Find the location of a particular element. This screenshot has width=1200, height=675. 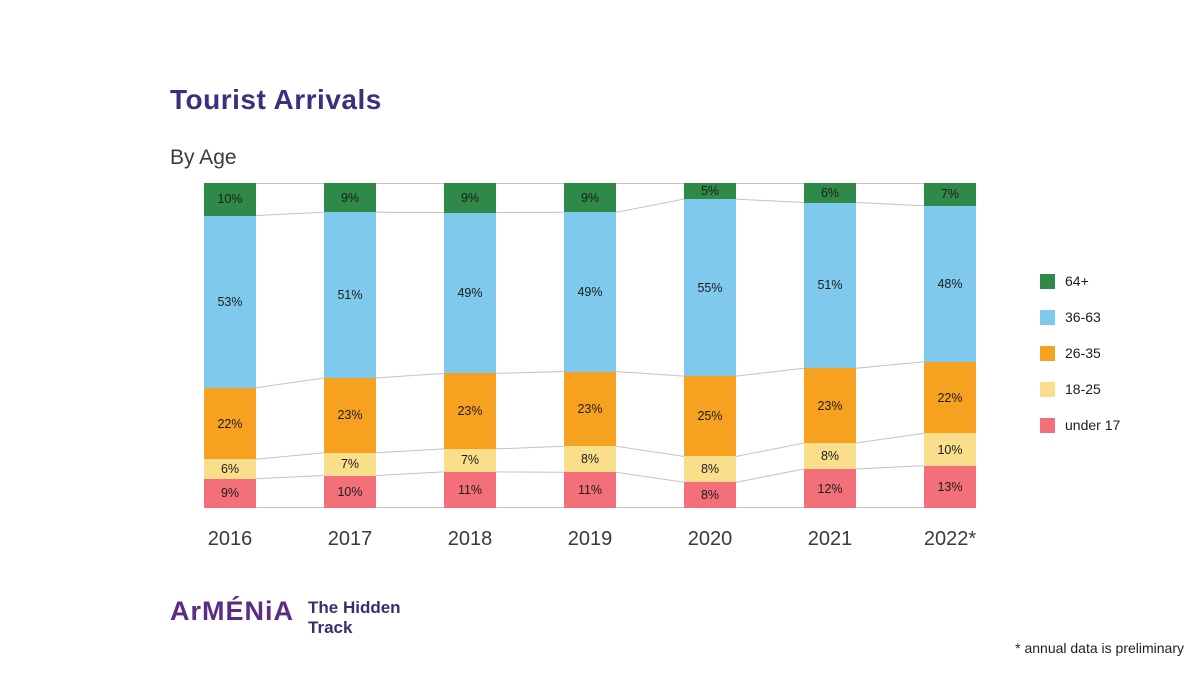

bar-segment-36-63: 53% is located at coordinates (230, 301).